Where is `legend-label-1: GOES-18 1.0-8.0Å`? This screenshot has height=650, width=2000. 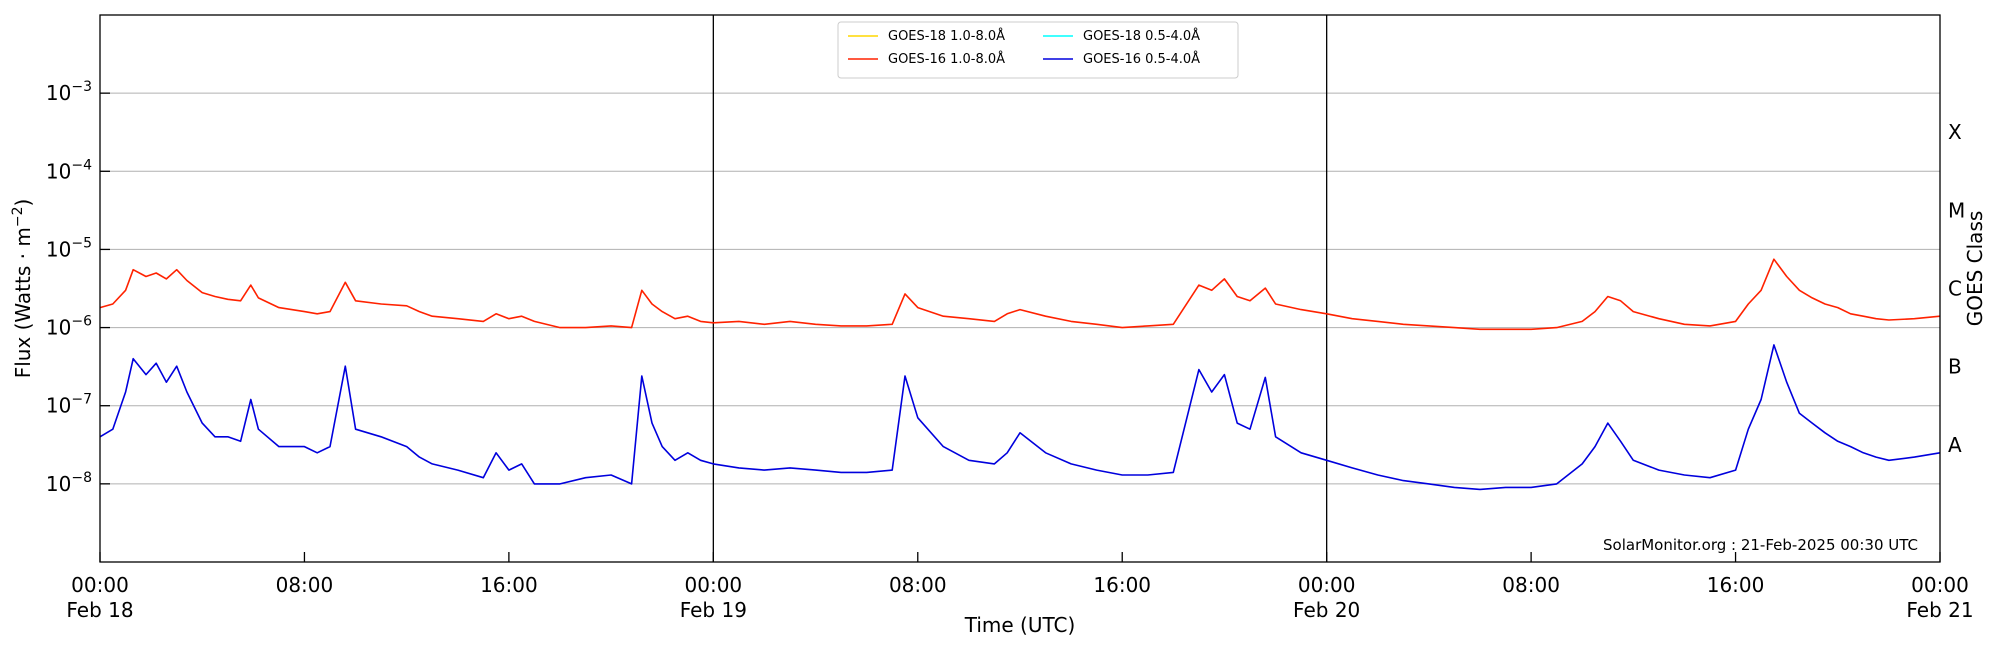
legend-label-1: GOES-18 1.0-8.0Å is located at coordinates (946, 36).